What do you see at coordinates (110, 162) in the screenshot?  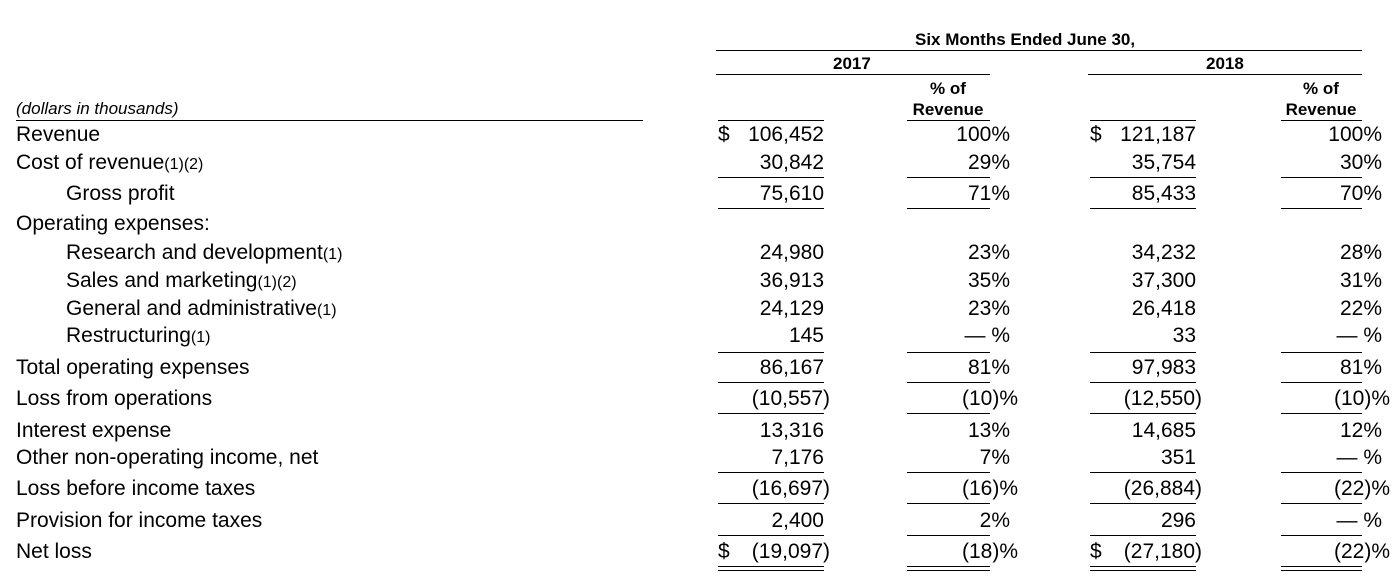 I see `row-label: Cost of revenue(1)(2)` at bounding box center [110, 162].